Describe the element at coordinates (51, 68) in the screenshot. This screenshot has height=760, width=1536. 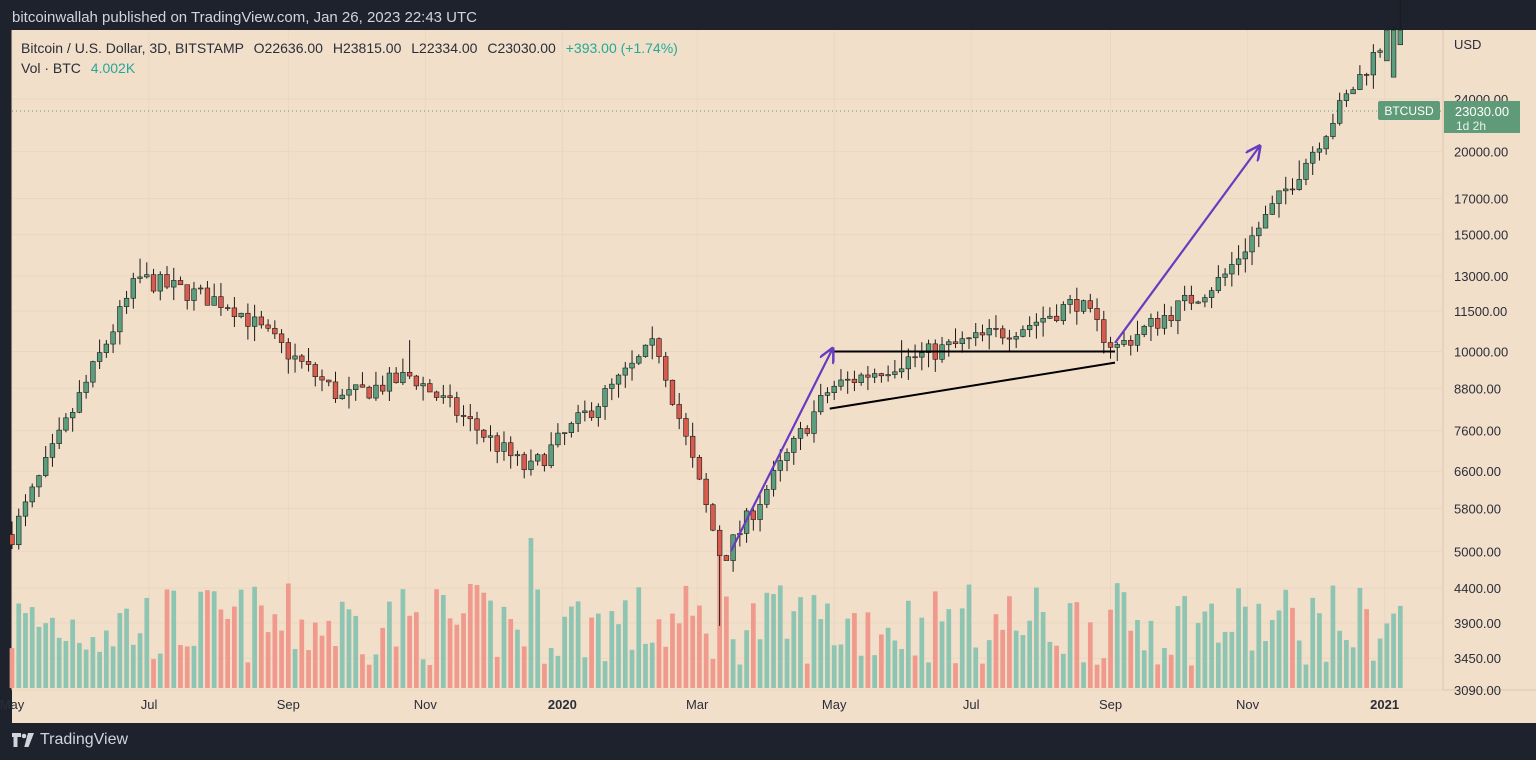
I see `legend-volume-label: Vol · BTC` at that location.